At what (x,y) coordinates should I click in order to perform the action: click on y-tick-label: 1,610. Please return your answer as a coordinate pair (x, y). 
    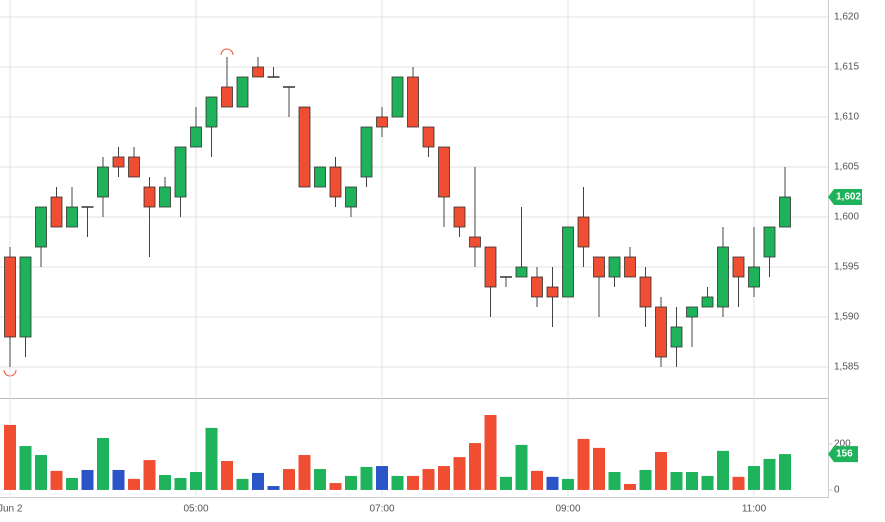
    Looking at the image, I should click on (846, 117).